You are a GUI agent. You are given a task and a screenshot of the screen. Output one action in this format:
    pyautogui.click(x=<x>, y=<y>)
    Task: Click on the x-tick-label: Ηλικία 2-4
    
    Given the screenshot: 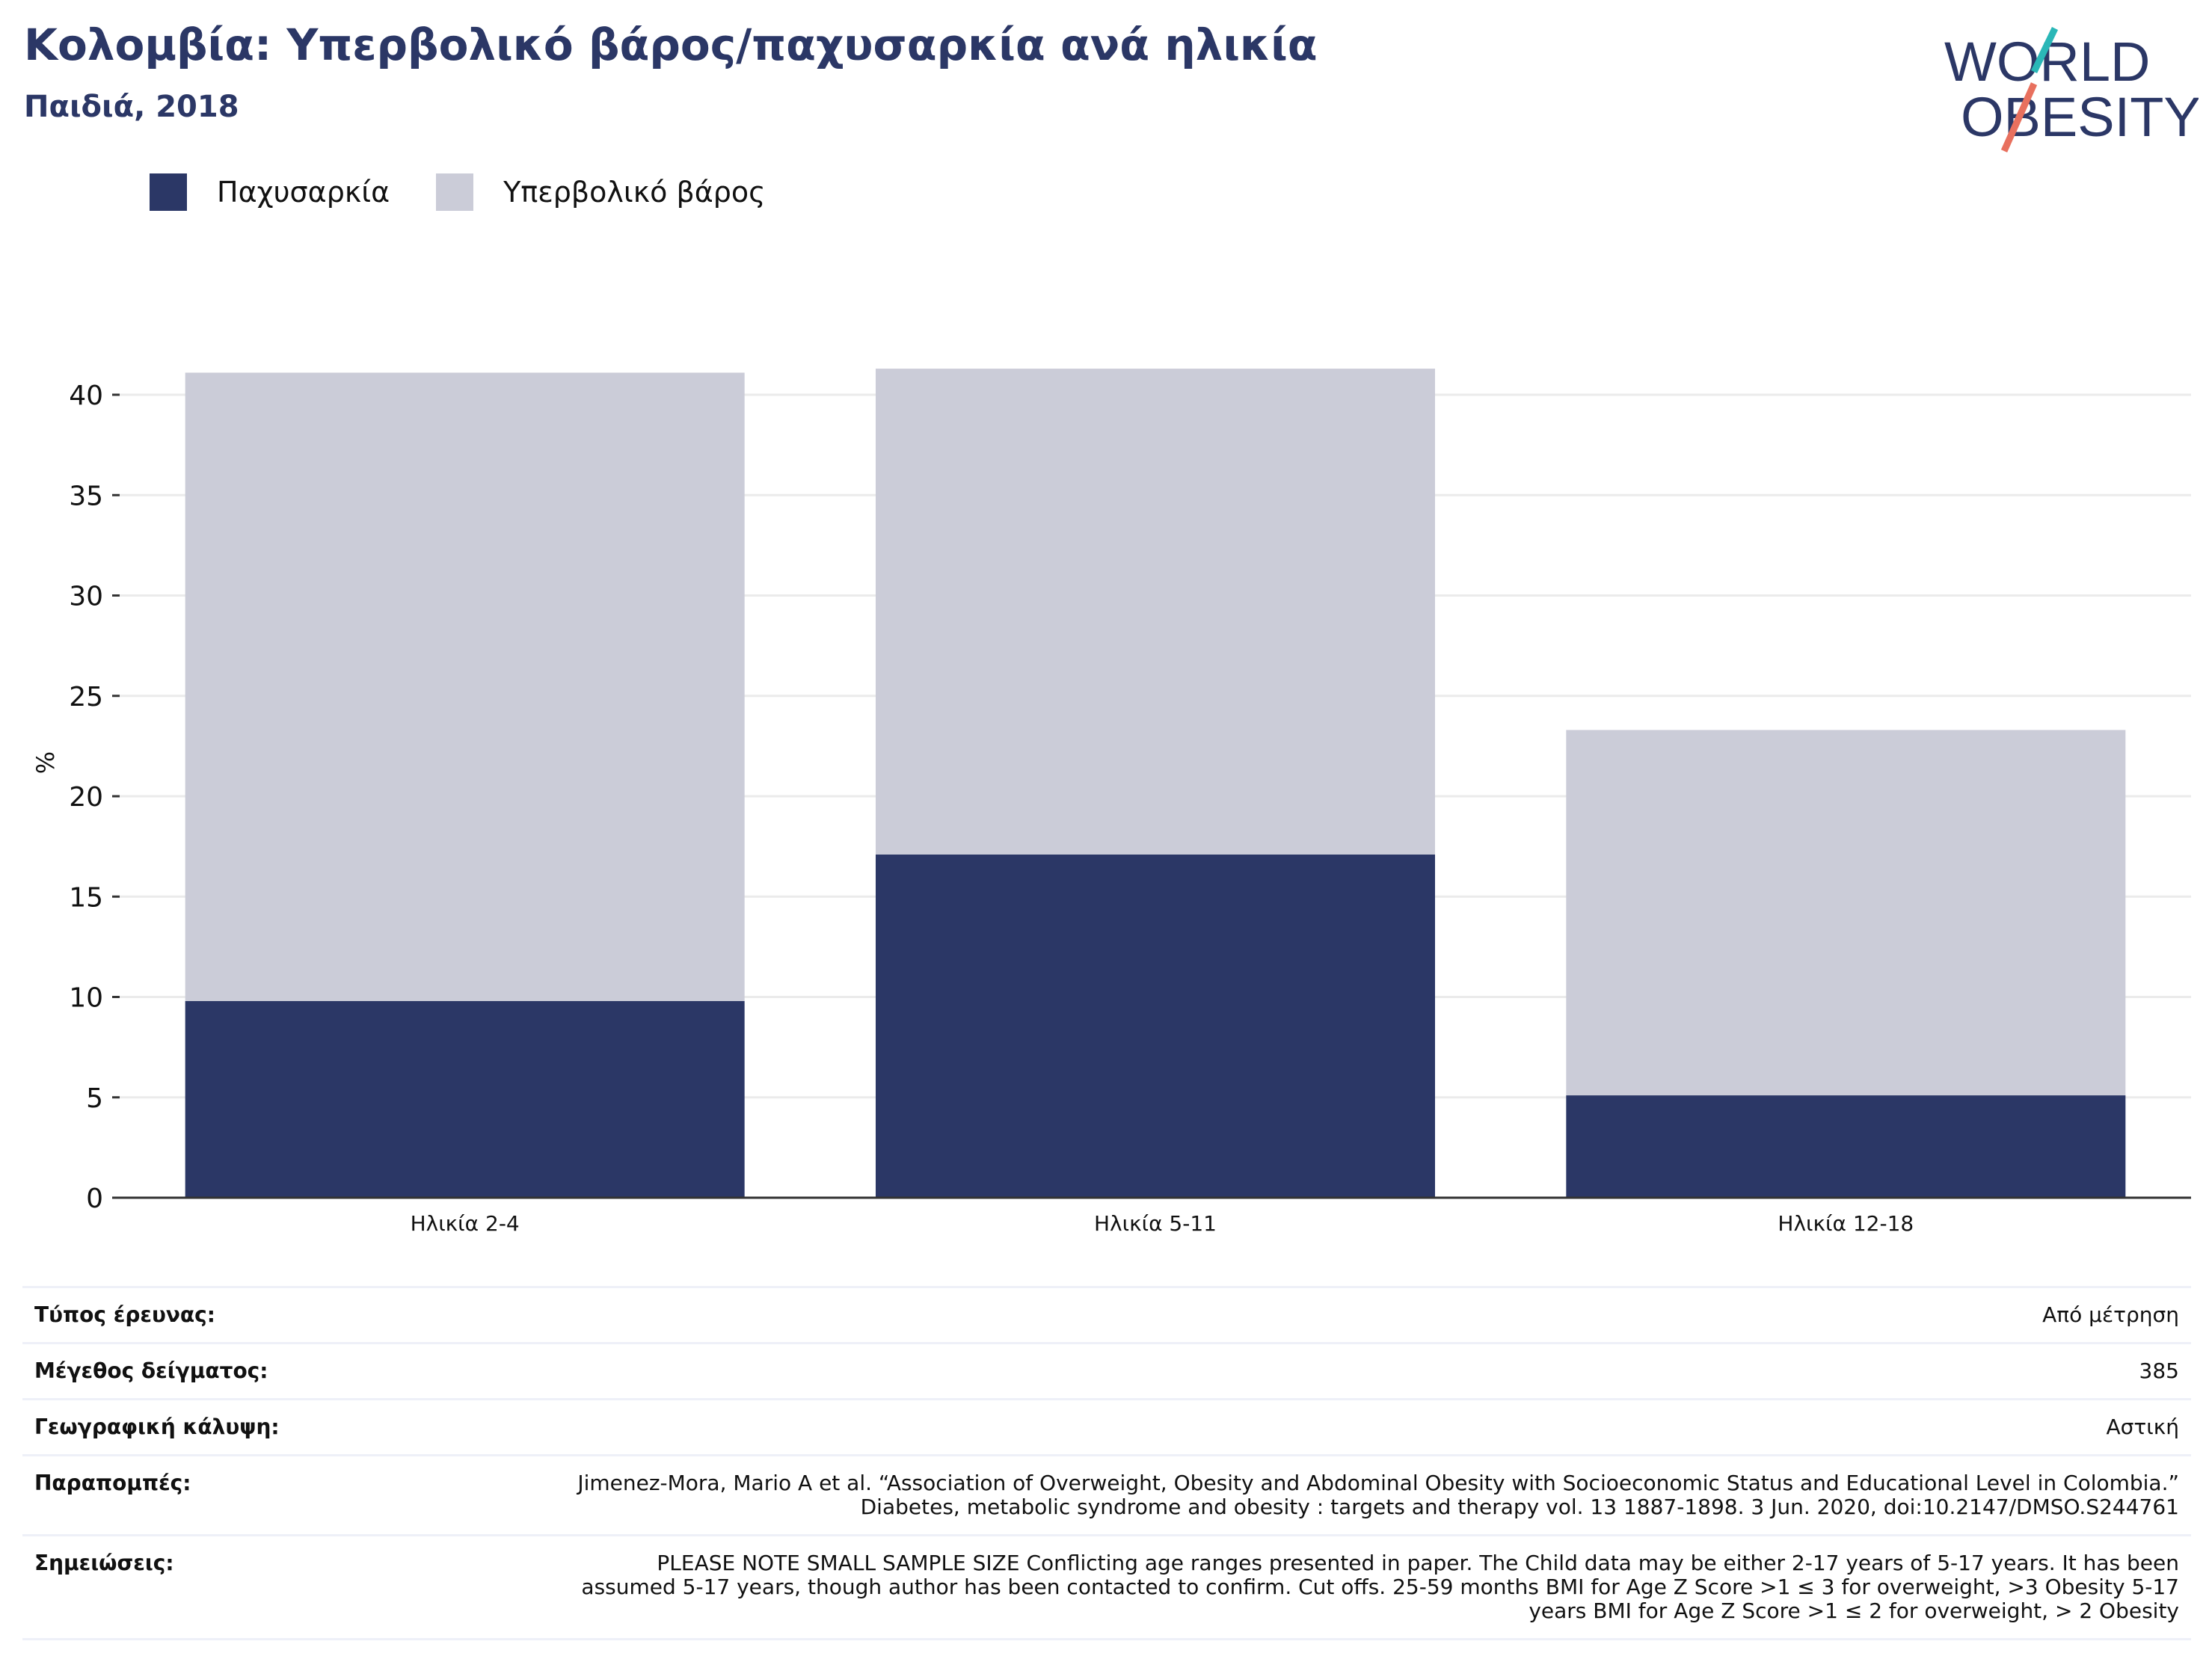 What is the action you would take?
    pyautogui.click(x=465, y=1223)
    